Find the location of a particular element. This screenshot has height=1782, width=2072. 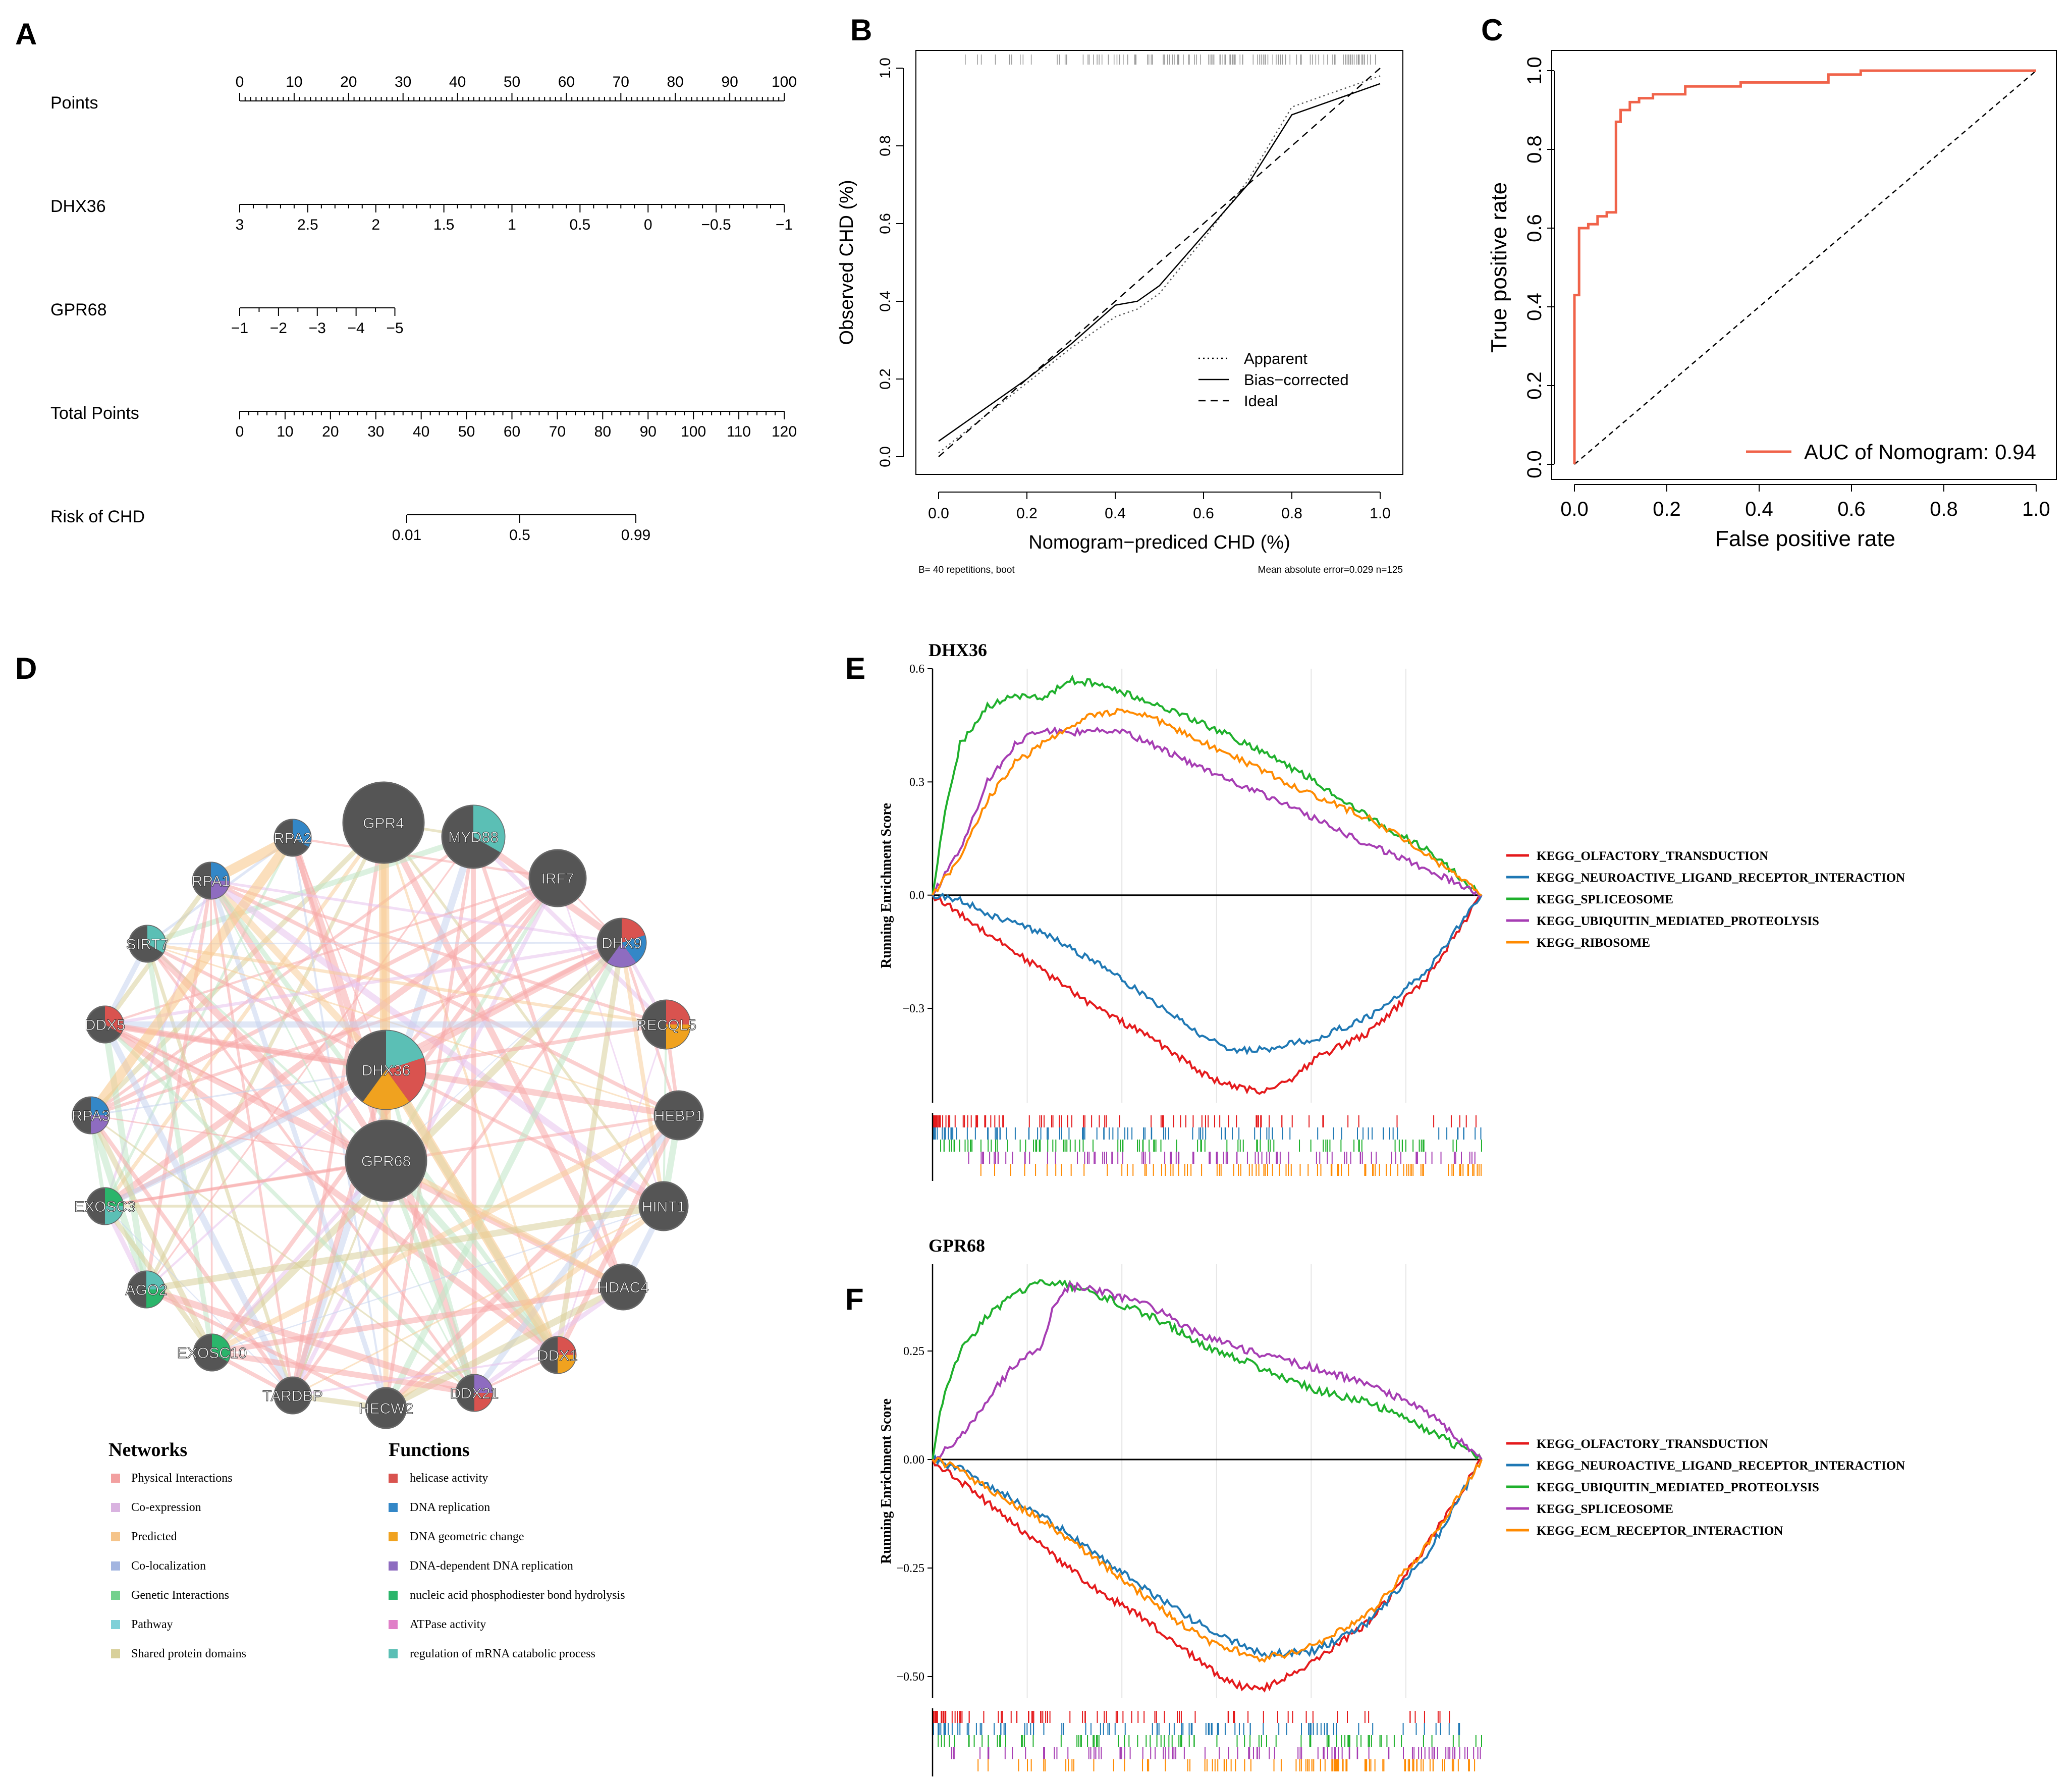

total-points-tick-label: 10 is located at coordinates (285, 431).